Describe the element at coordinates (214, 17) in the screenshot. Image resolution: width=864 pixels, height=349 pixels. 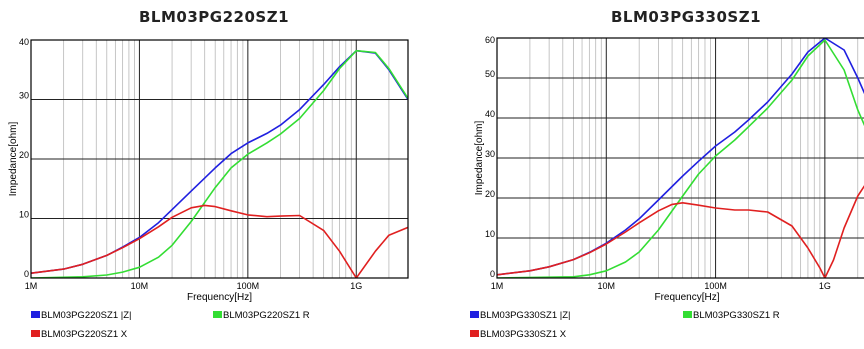
I see `chart-title: BLM03PG220SZ1` at that location.